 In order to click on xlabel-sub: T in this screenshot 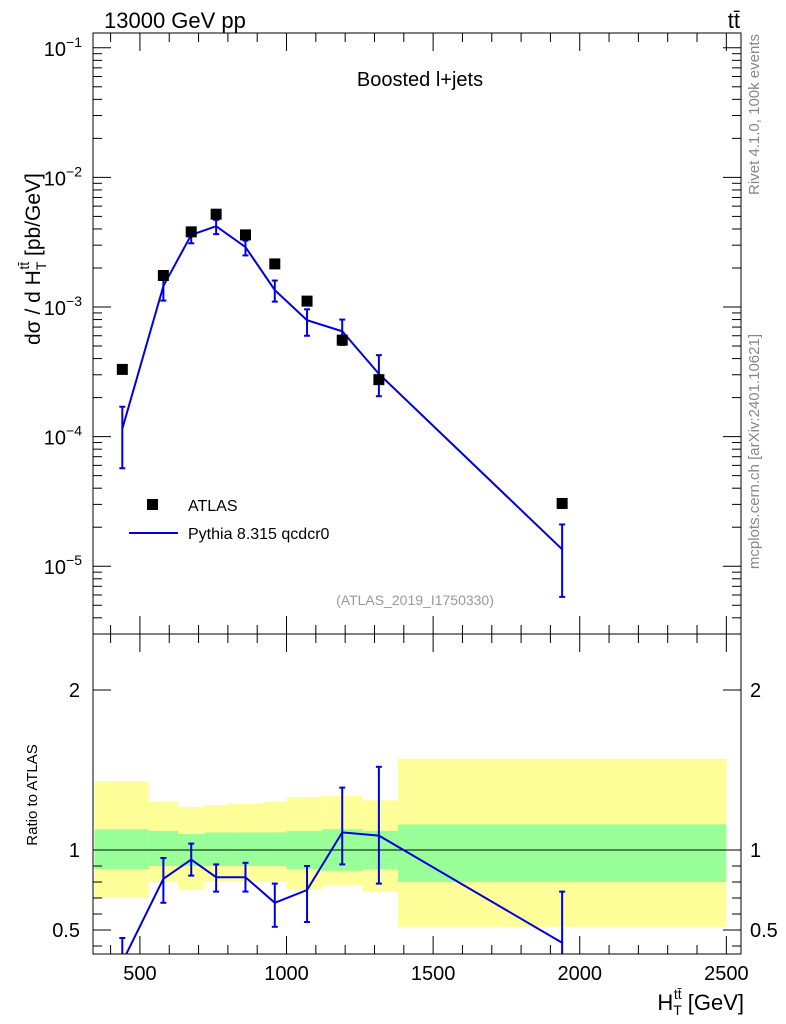, I will do `click(677, 1010)`.